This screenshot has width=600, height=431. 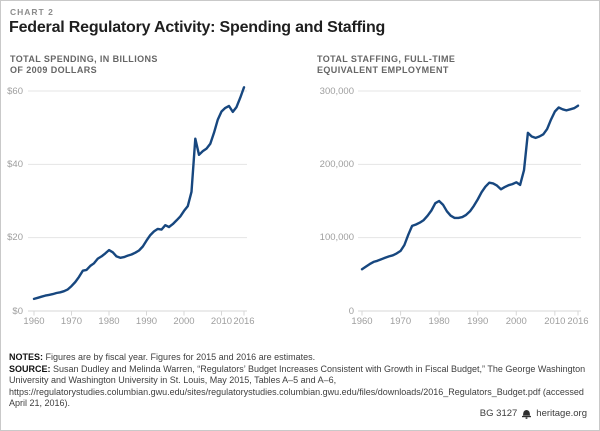 I want to click on y-axis-tick-label: $0, so click(x=17, y=311).